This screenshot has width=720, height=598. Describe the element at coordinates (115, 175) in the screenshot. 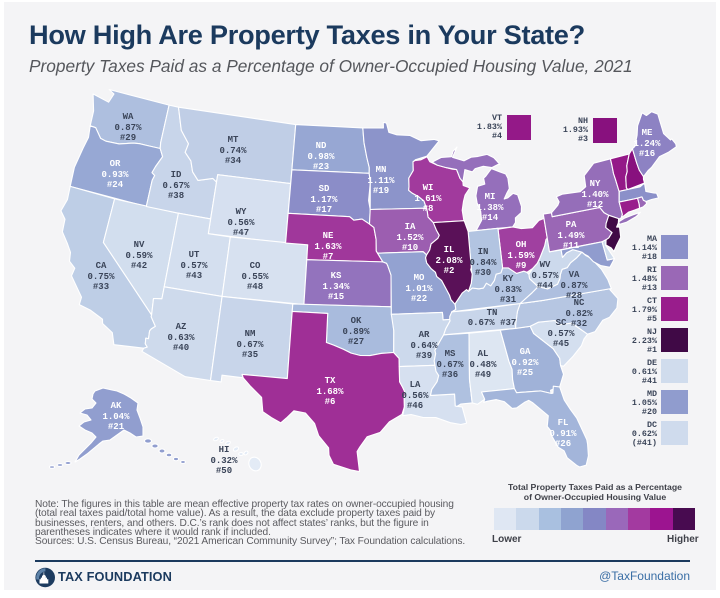

I see `svg-text: 0.93%` at that location.